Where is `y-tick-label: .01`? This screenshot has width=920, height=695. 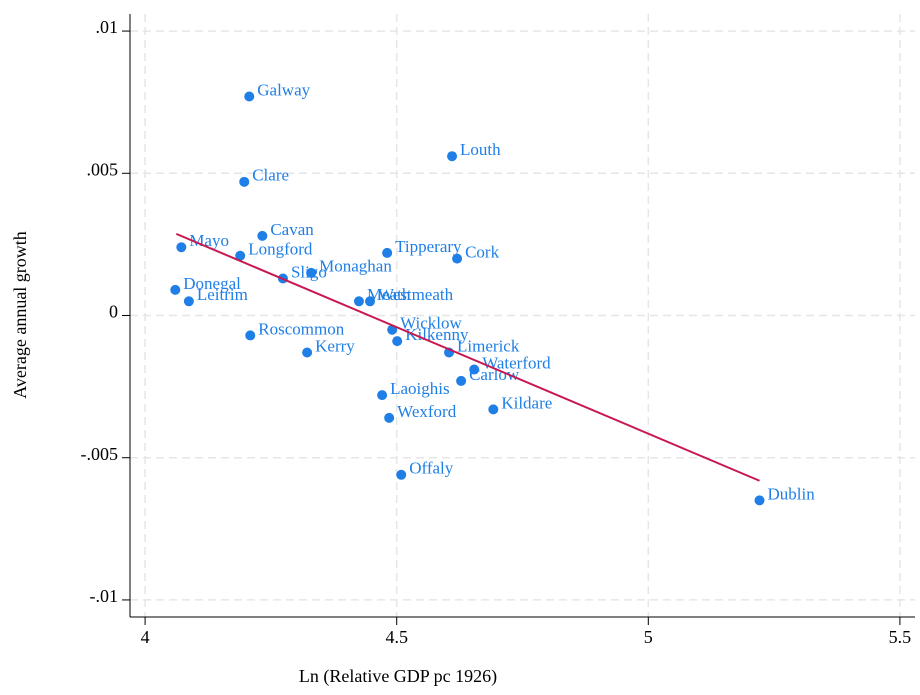
y-tick-label: .01 is located at coordinates (107, 27).